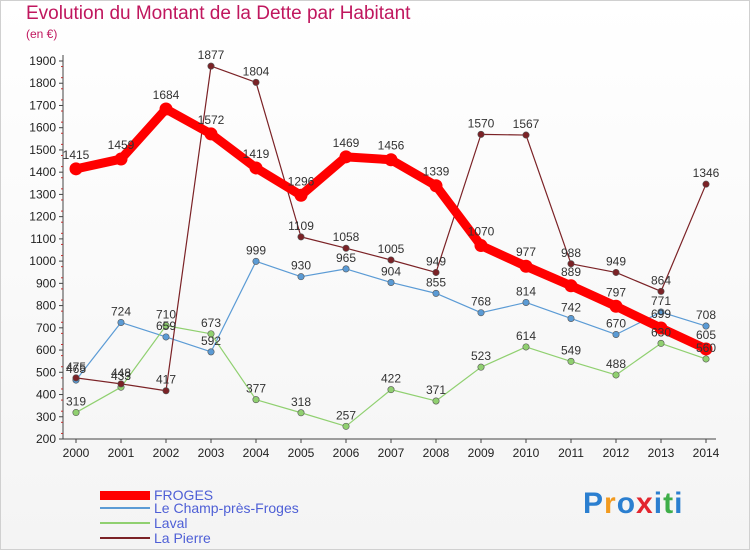 This screenshot has width=750, height=550. I want to click on legend-label: Laval, so click(171, 523).